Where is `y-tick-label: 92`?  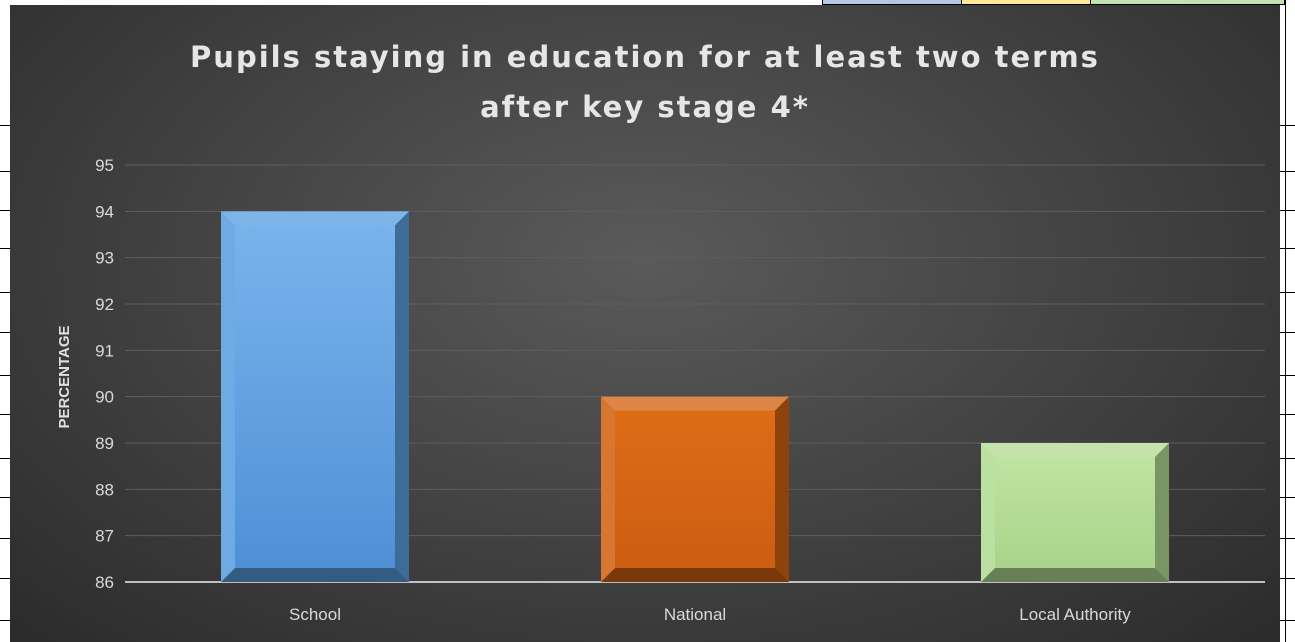 y-tick-label: 92 is located at coordinates (104, 304).